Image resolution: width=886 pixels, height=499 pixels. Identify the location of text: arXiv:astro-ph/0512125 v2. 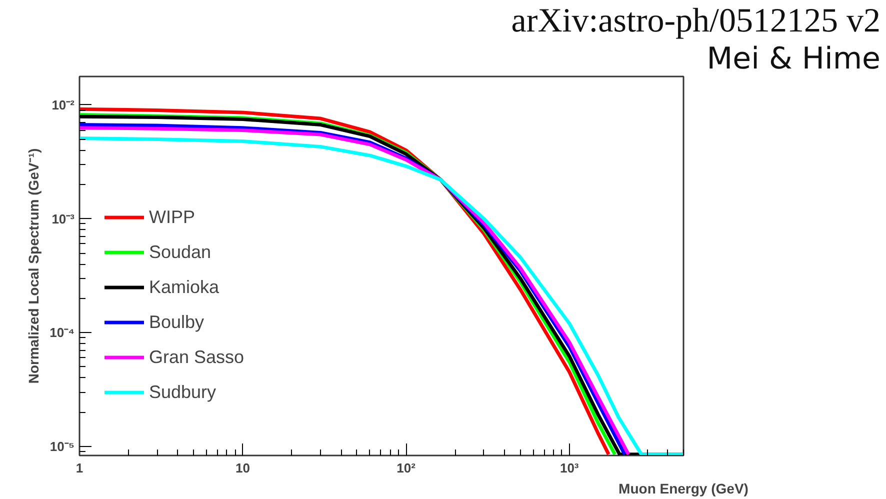
(695, 21).